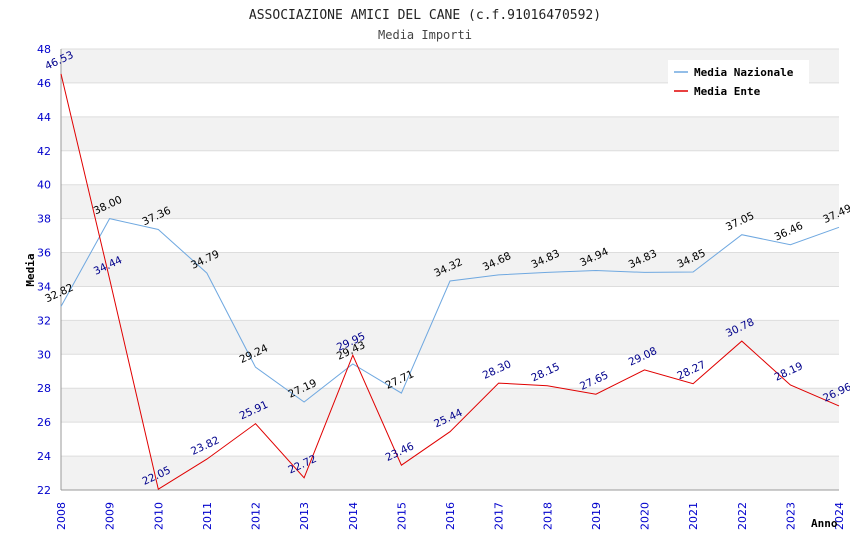 Image resolution: width=850 pixels, height=550 pixels. Describe the element at coordinates (44, 185) in the screenshot. I see `y-tick-label: 40` at that location.